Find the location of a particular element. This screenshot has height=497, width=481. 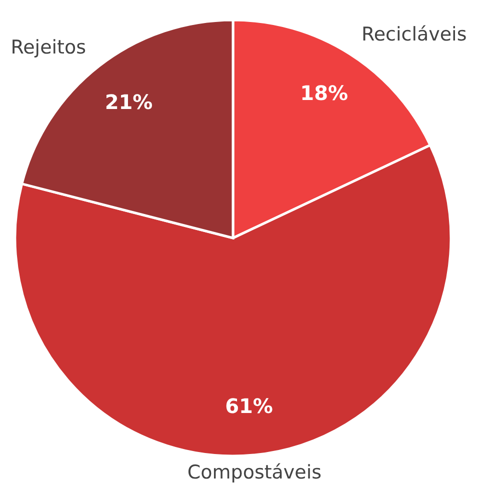

data-label: 61% is located at coordinates (249, 406).